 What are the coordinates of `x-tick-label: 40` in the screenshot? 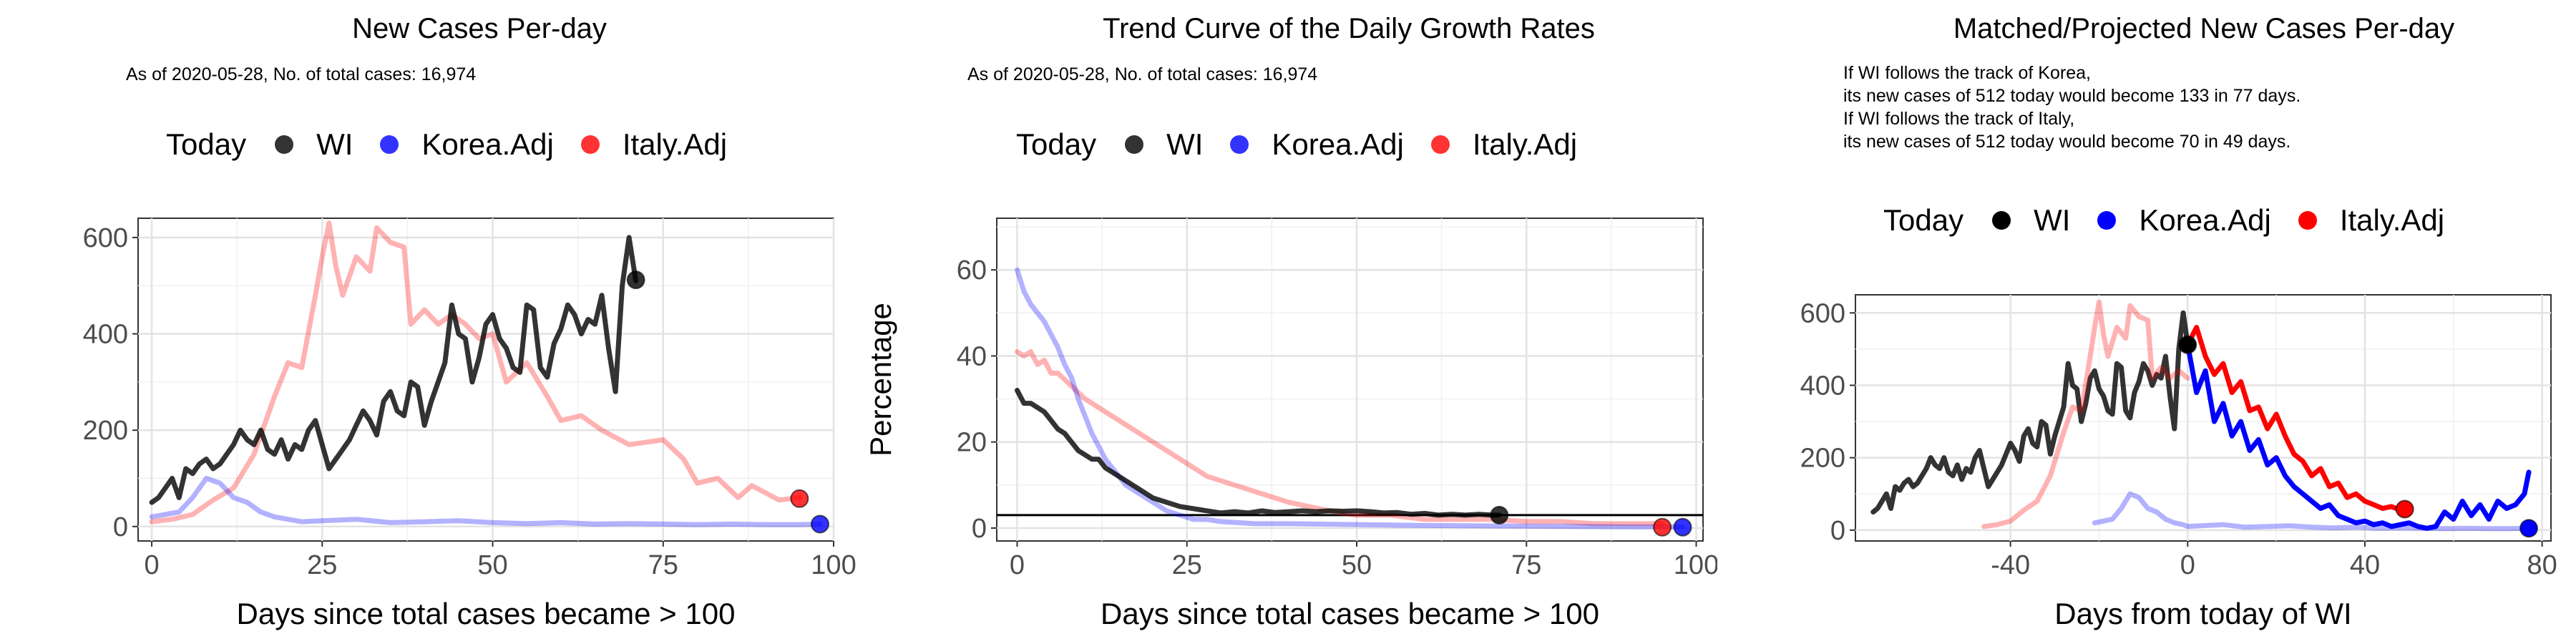 It's located at (2365, 565).